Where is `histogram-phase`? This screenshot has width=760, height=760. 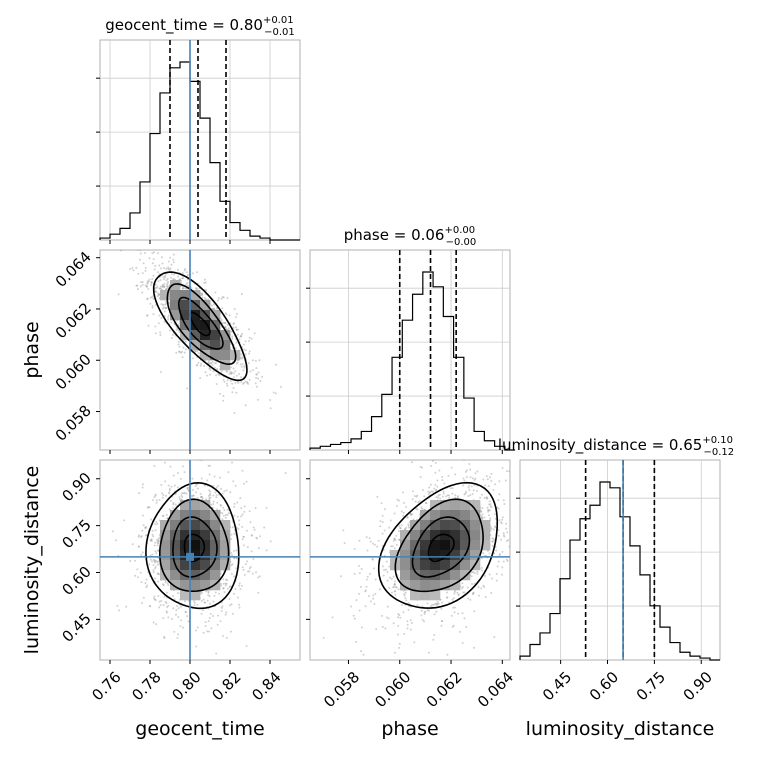
histogram-phase is located at coordinates (412, 361).